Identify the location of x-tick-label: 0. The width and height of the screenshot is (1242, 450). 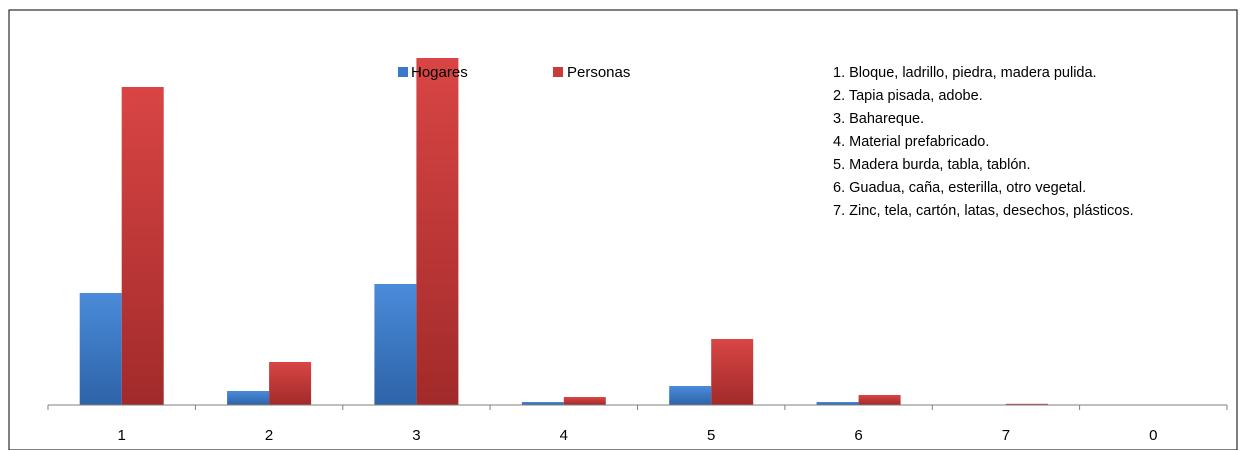
(1153, 435).